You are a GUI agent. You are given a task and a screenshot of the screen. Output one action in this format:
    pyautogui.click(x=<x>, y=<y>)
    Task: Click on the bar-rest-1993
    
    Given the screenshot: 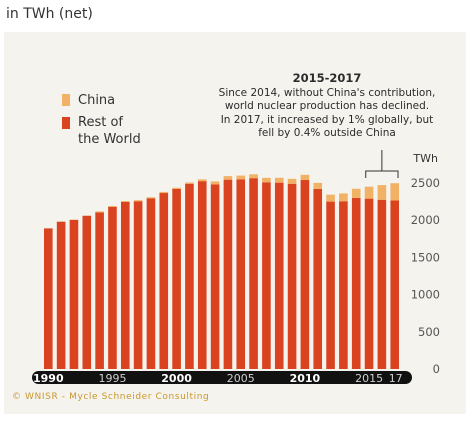 What is the action you would take?
    pyautogui.click(x=87, y=292)
    